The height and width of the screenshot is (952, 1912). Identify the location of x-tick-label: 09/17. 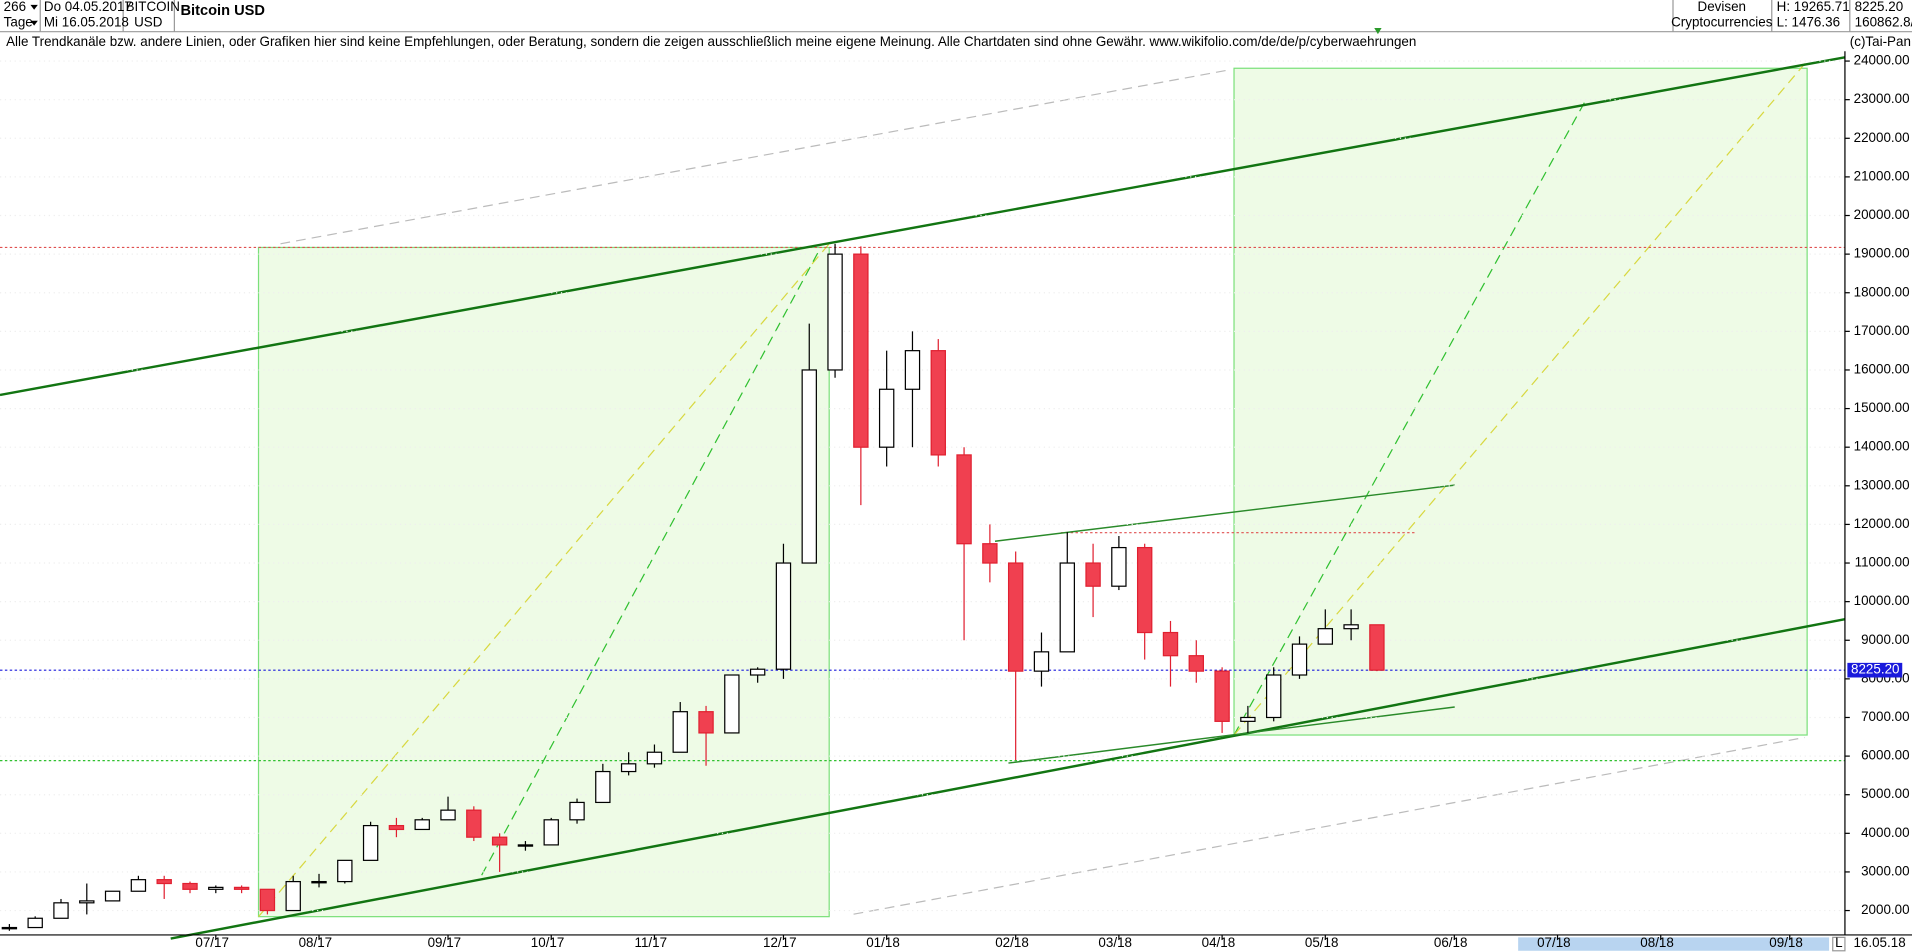
(445, 942).